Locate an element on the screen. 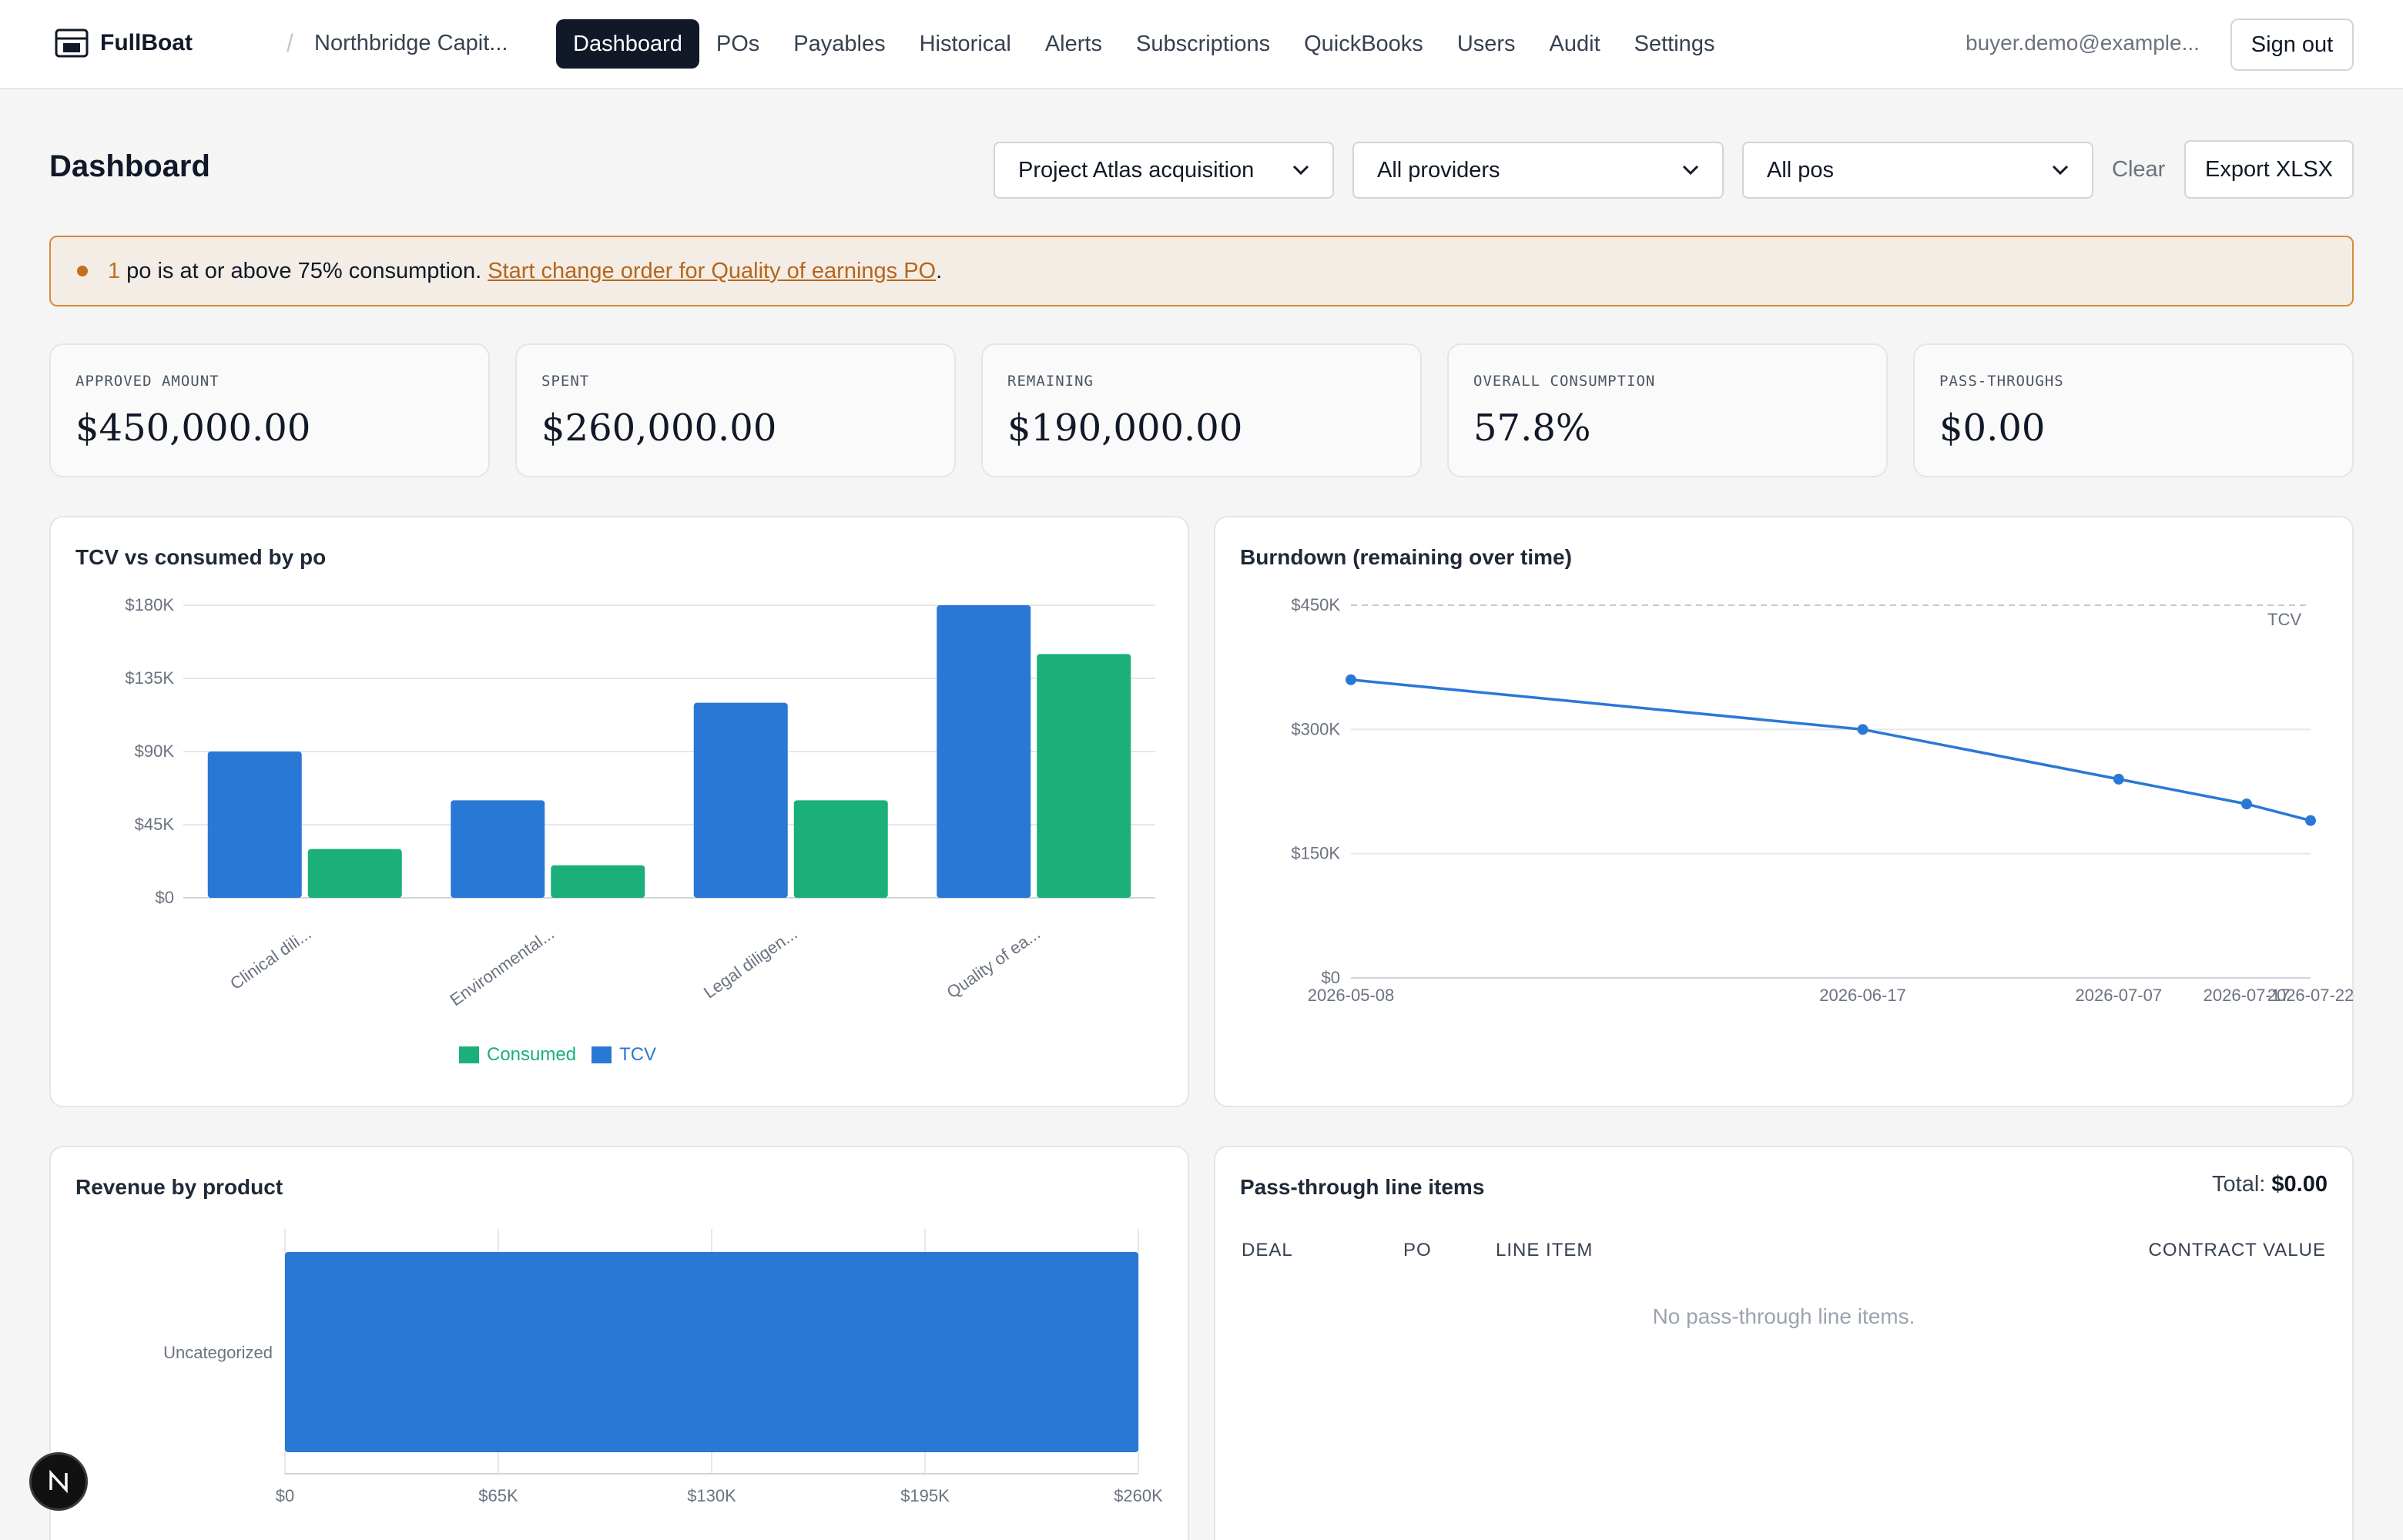 The width and height of the screenshot is (2403, 1540). stat-card-approved: APPROVED AMOUNT $450,000.00 is located at coordinates (270, 410).